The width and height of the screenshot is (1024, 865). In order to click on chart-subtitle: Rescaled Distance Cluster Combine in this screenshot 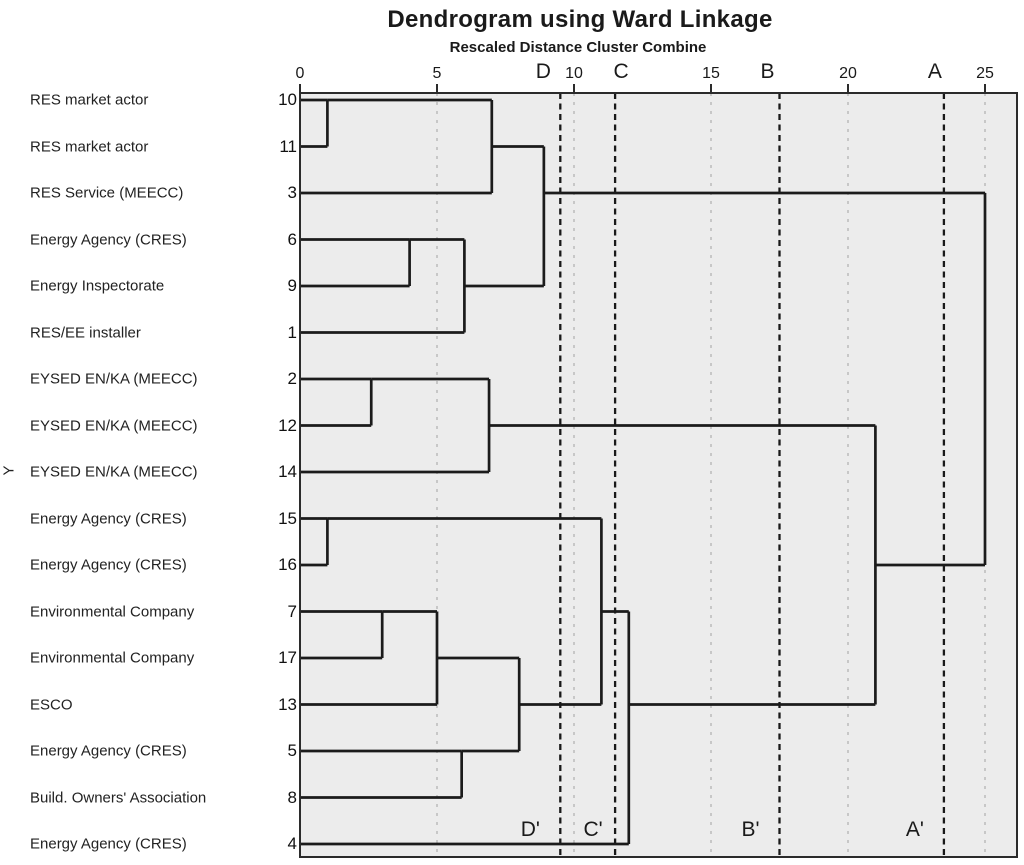, I will do `click(578, 47)`.